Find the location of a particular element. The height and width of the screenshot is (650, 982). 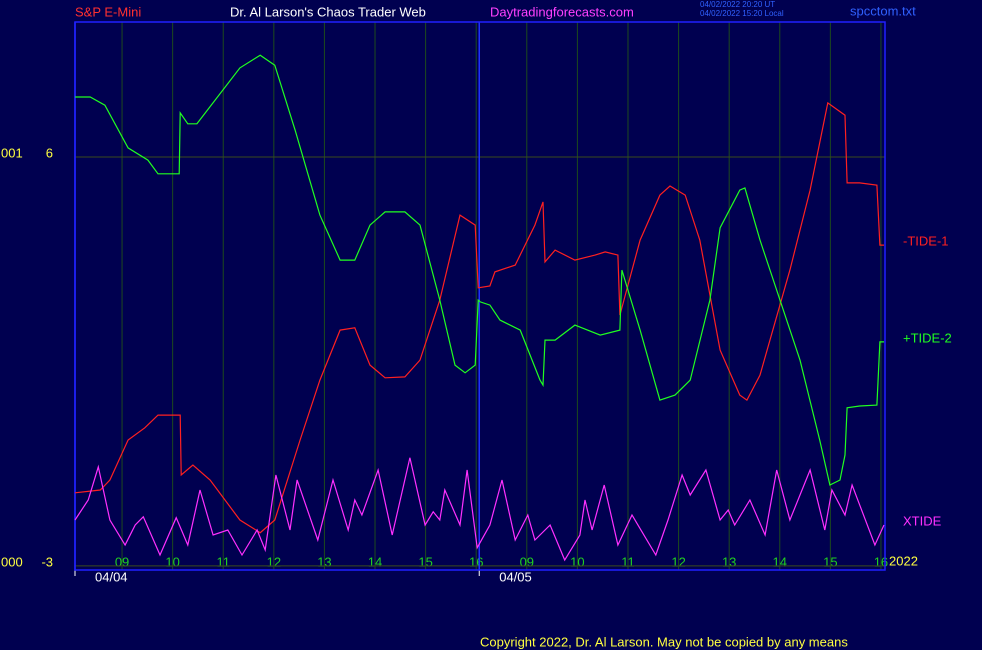

y-side-label: 001 is located at coordinates (12, 152).